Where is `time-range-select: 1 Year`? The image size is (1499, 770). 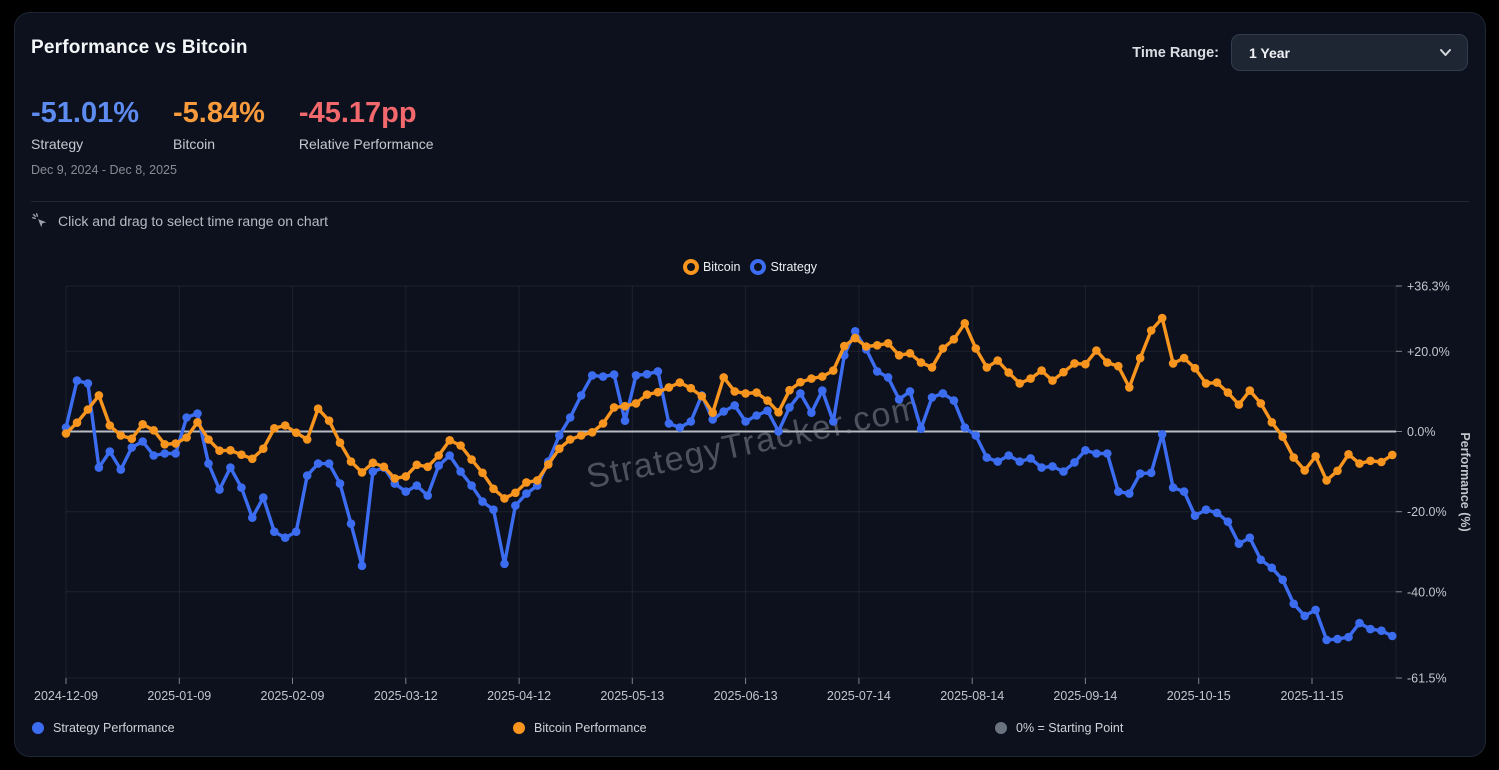
time-range-select: 1 Year is located at coordinates (1349, 52).